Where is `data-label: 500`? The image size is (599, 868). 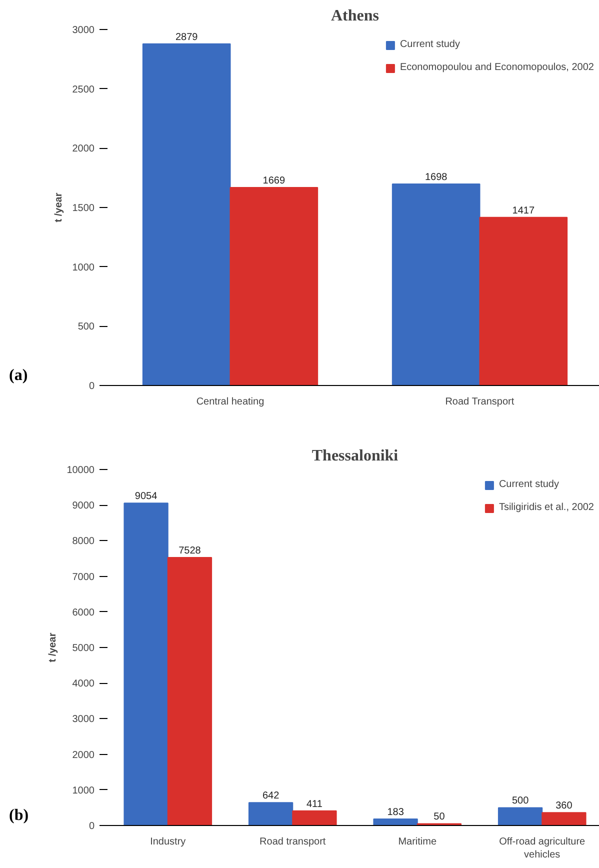
data-label: 500 is located at coordinates (521, 801).